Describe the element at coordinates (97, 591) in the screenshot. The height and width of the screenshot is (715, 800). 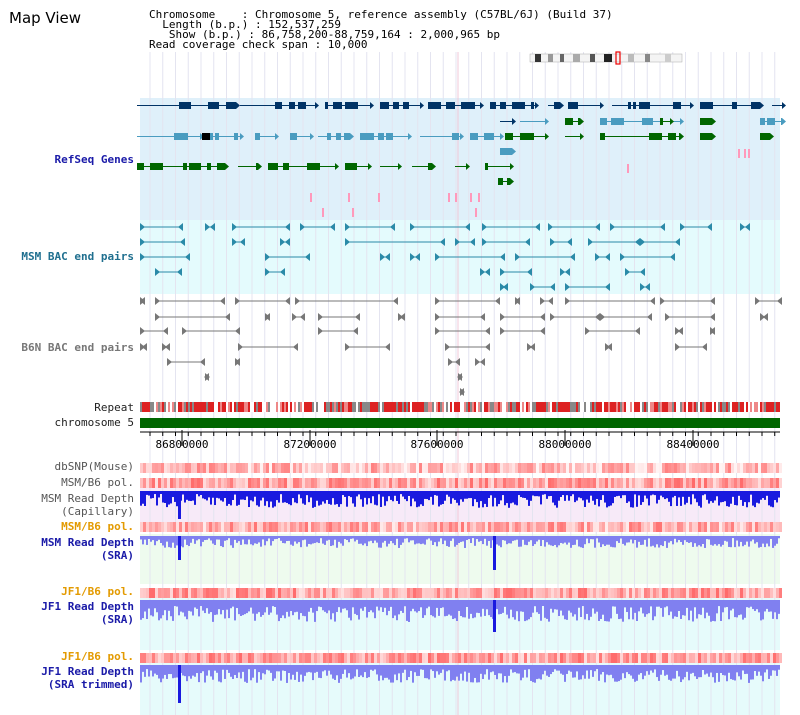
I see `track-label-jf1-b6-pol-1: JF1/B6 pol.` at that location.